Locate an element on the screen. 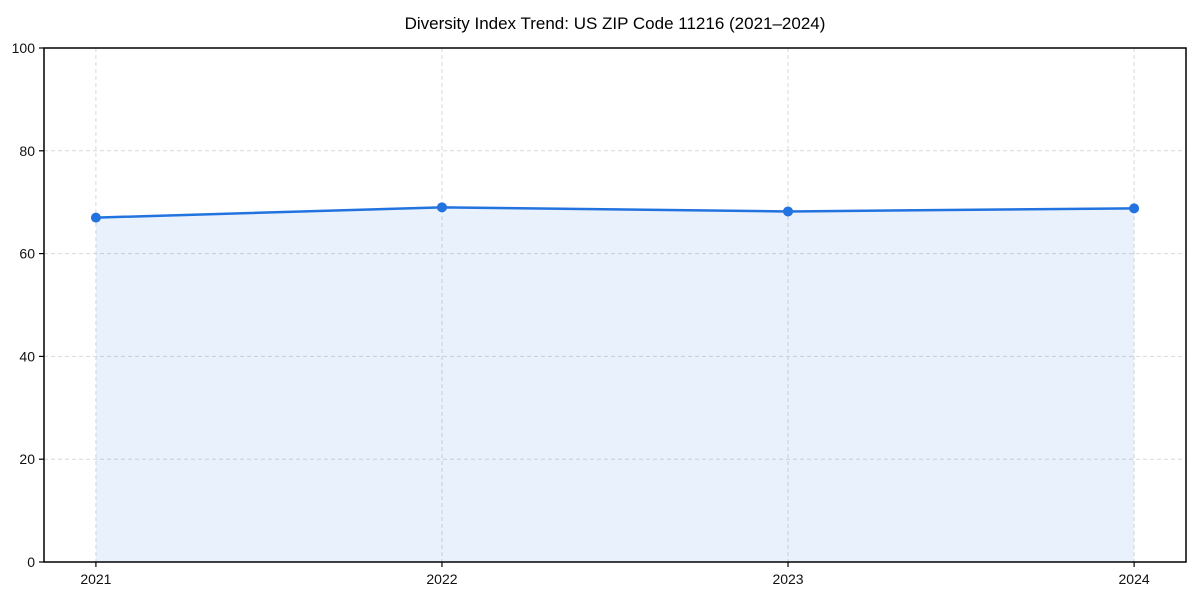 The height and width of the screenshot is (600, 1200). data-point-2021 is located at coordinates (95, 217).